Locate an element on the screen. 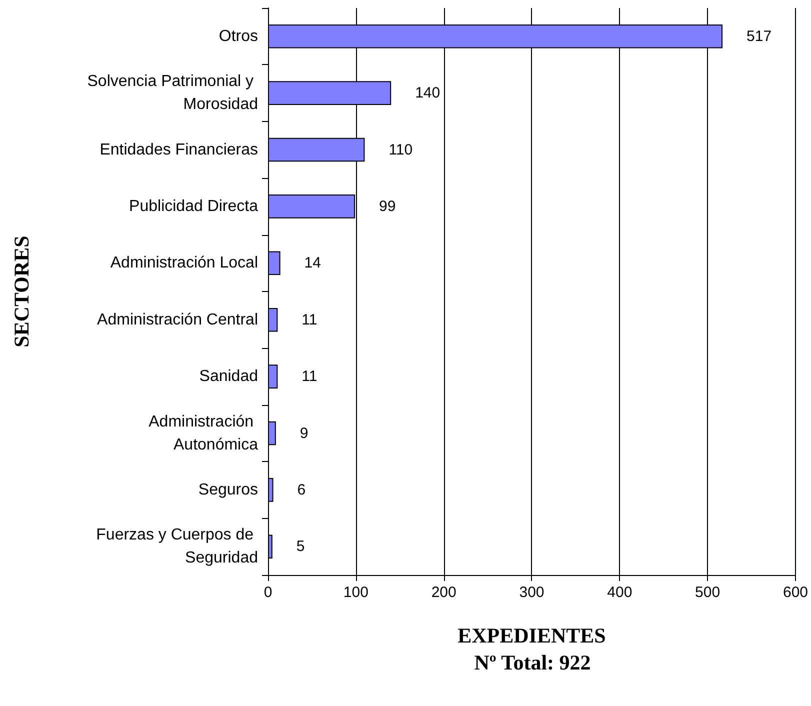 The width and height of the screenshot is (811, 706). y-tick-label: Administración Central is located at coordinates (177, 319).